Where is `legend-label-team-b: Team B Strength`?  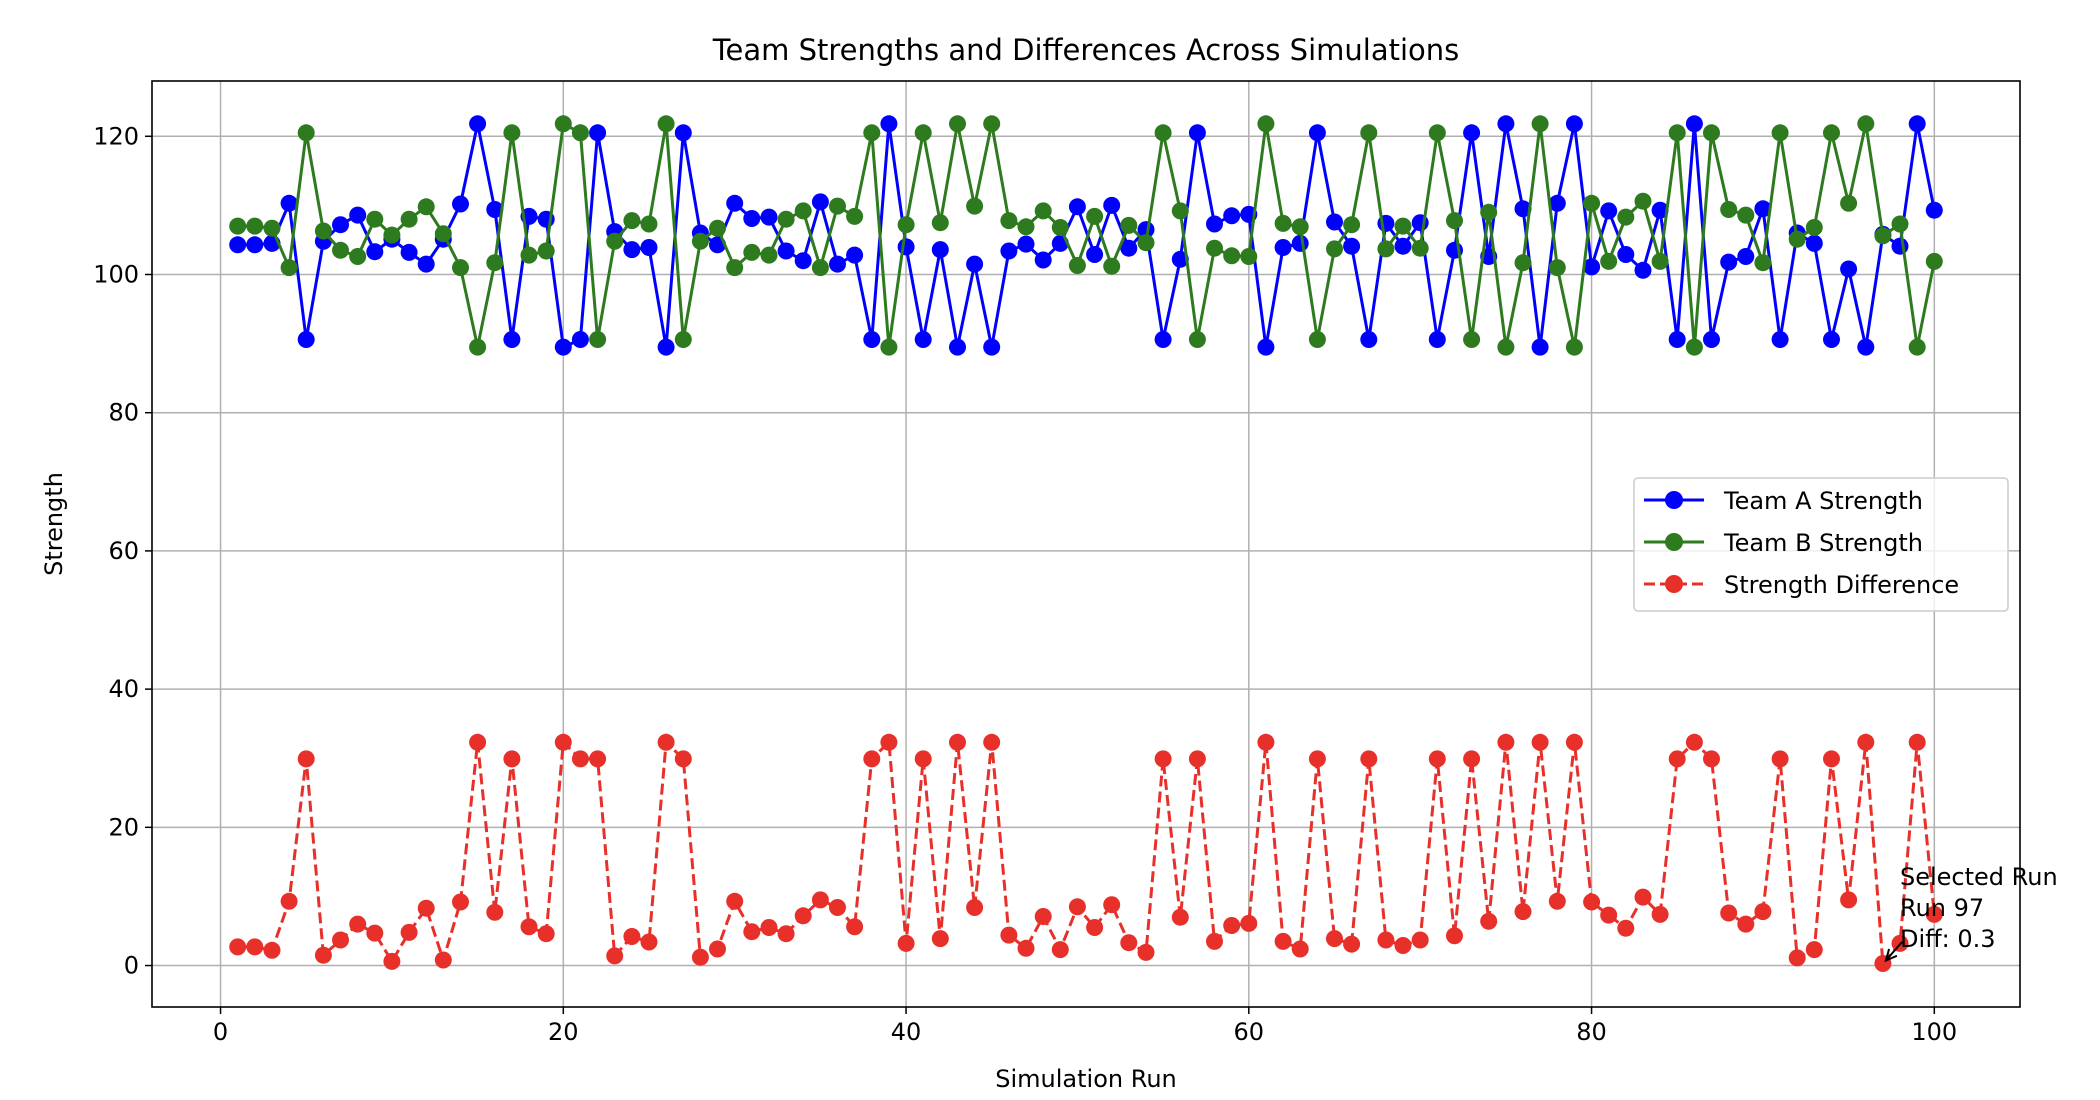 legend-label-team-b: Team B Strength is located at coordinates (1823, 543).